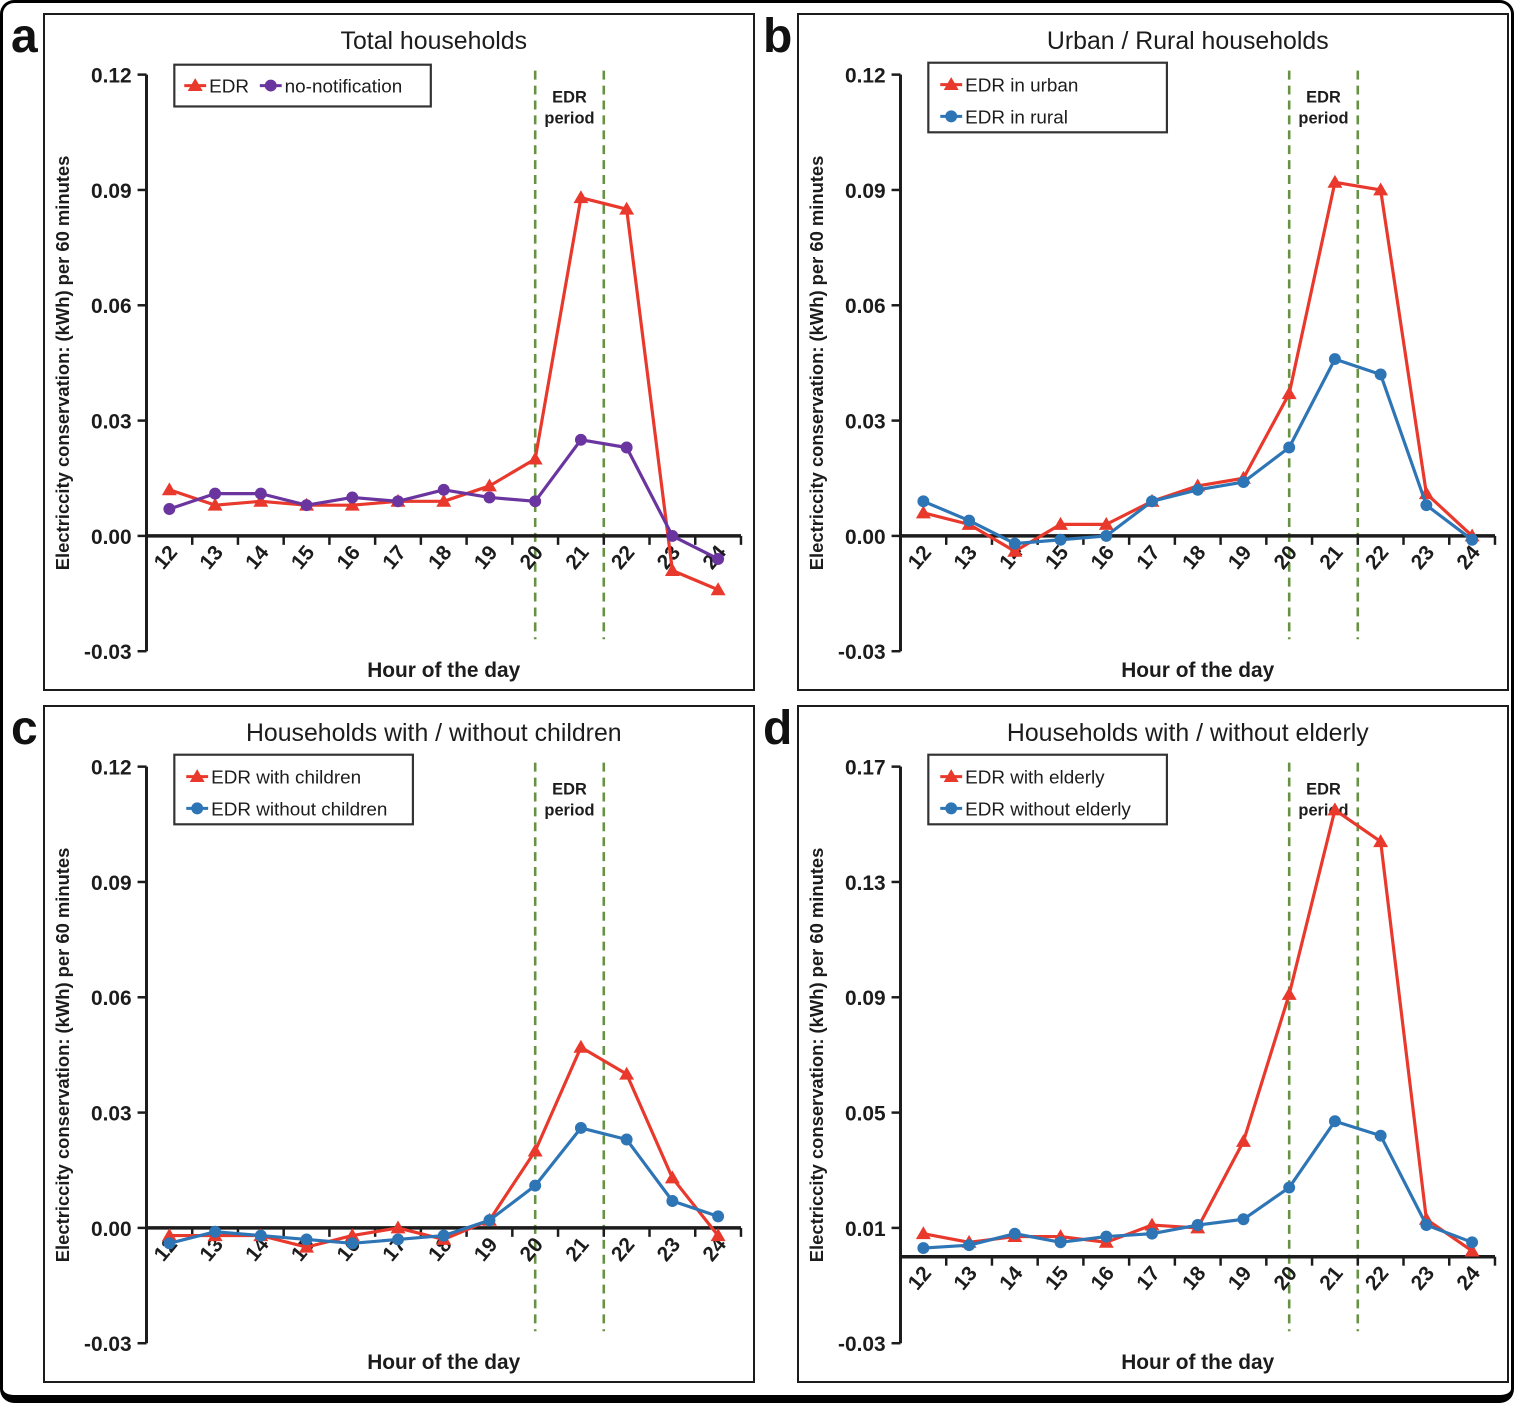 This screenshot has height=1403, width=1514. What do you see at coordinates (24, 36) in the screenshot?
I see `panel-letter-a: a` at bounding box center [24, 36].